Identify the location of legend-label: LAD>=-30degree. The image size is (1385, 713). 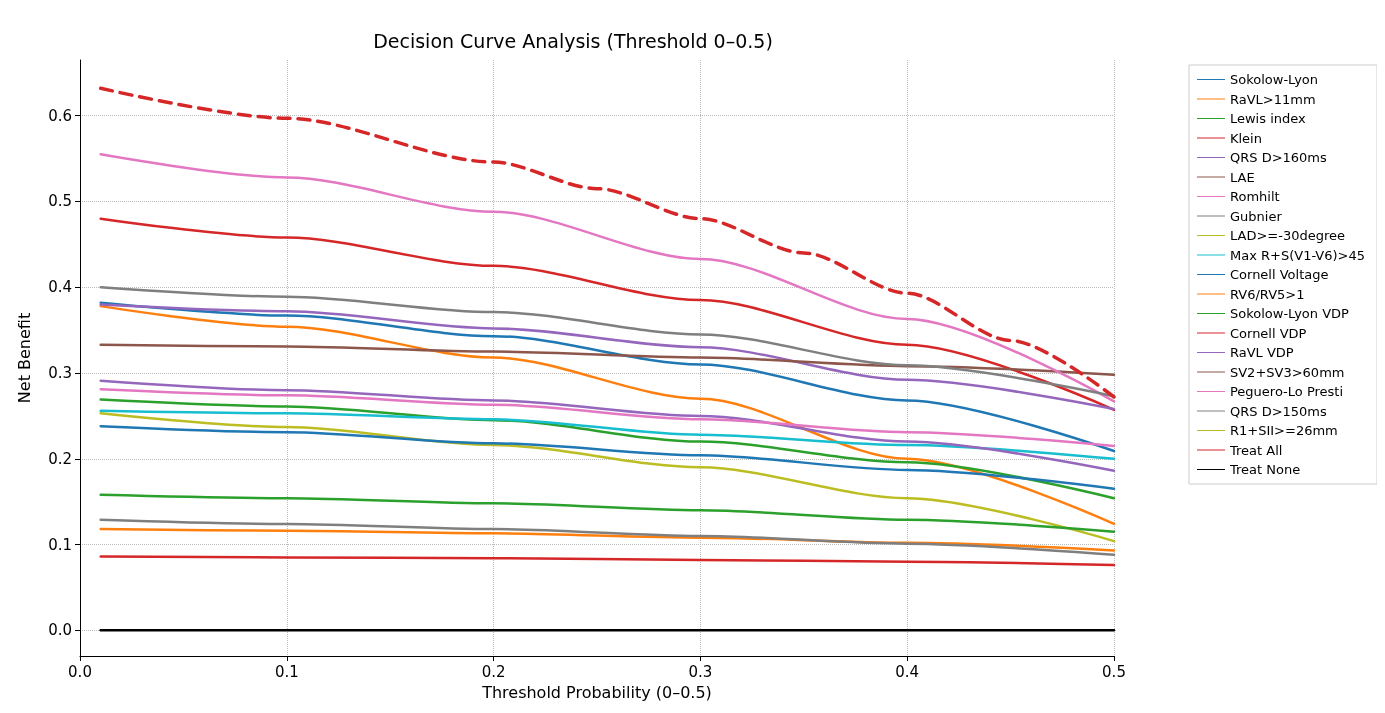
(1287, 235).